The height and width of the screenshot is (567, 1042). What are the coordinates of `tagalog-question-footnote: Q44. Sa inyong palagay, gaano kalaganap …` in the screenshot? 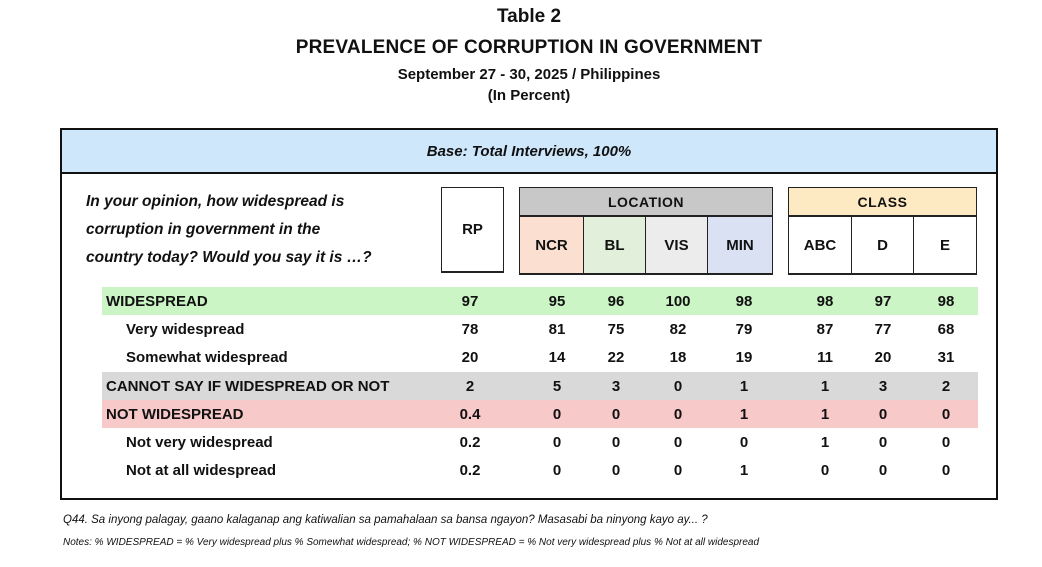 It's located at (385, 520).